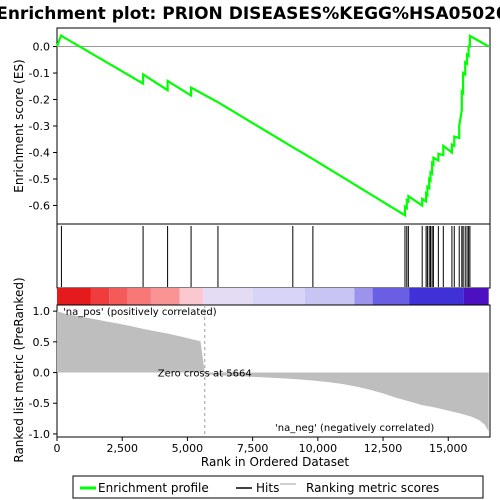 The height and width of the screenshot is (500, 500). Describe the element at coordinates (265, 256) in the screenshot. I see `hit-lines` at that location.